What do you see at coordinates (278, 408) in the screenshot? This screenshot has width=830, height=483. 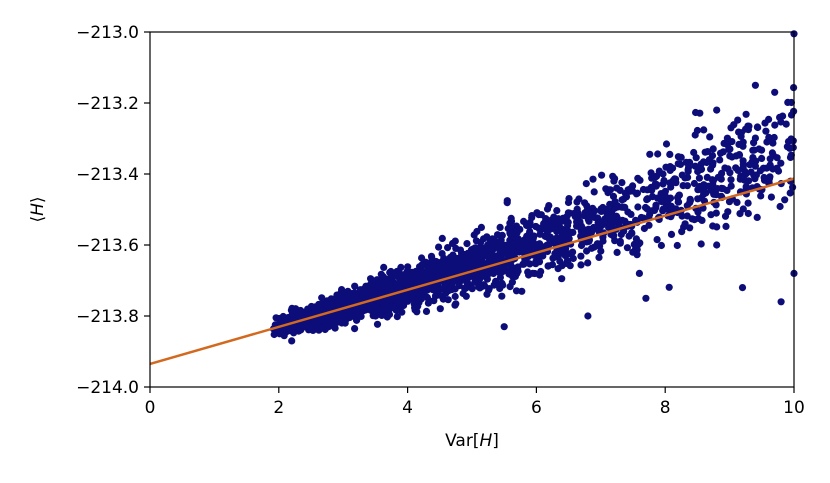 I see `x-tick-label: 2` at bounding box center [278, 408].